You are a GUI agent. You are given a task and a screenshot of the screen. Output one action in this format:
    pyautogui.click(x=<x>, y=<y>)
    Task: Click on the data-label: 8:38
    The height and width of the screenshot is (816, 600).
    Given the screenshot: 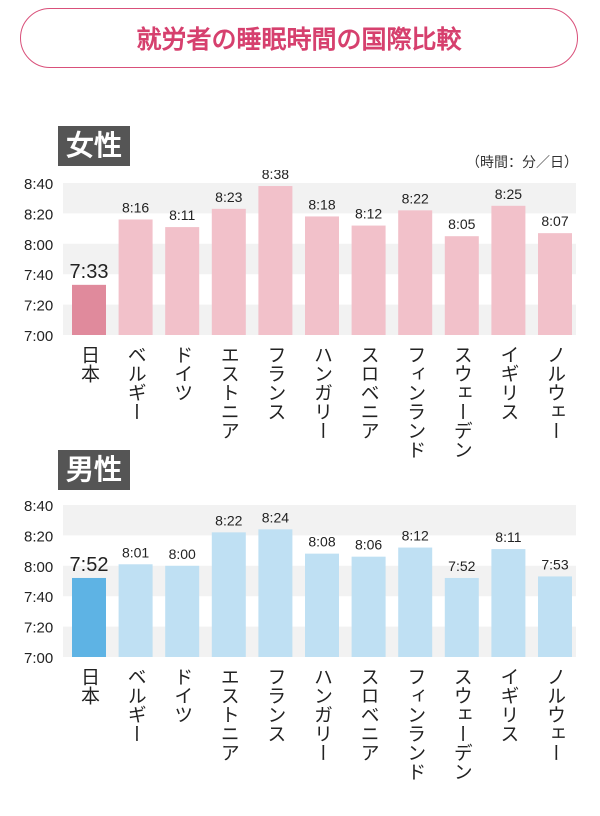 What is the action you would take?
    pyautogui.click(x=275, y=176)
    